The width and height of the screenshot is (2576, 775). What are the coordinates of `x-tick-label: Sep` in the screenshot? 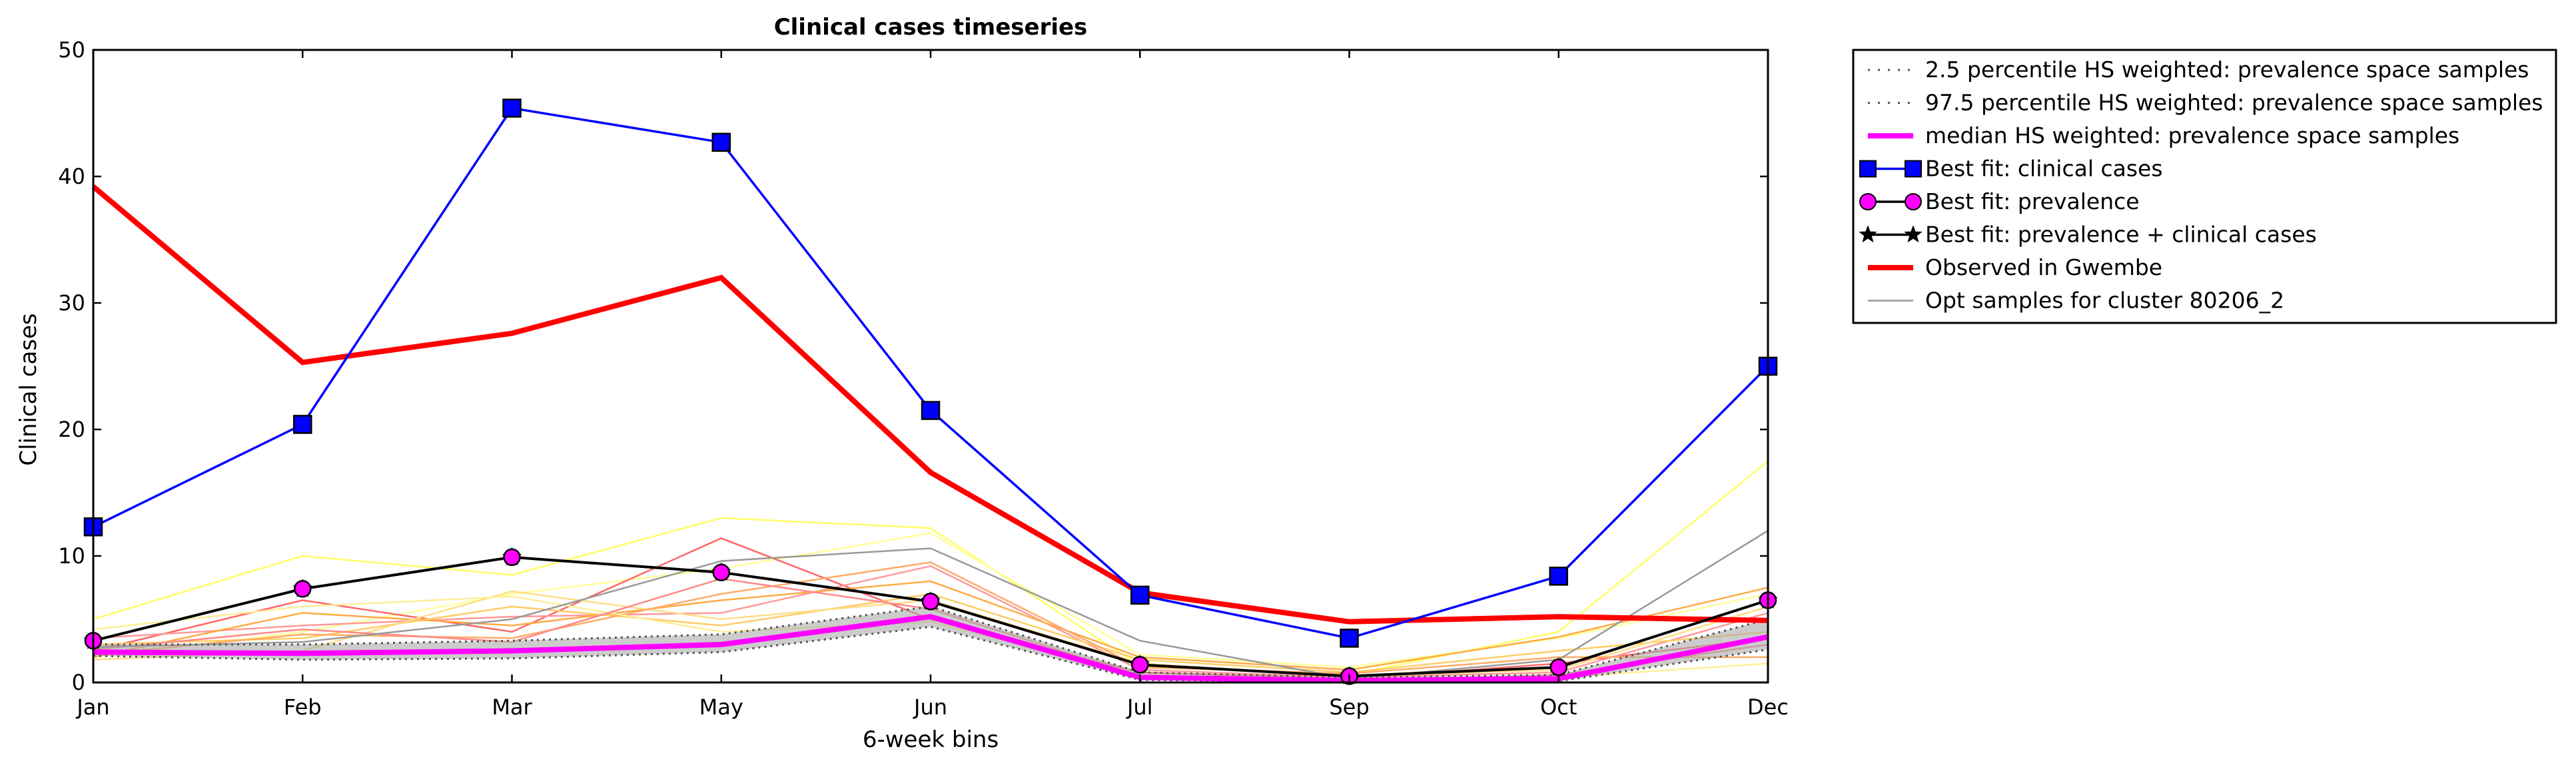 It's located at (1349, 707).